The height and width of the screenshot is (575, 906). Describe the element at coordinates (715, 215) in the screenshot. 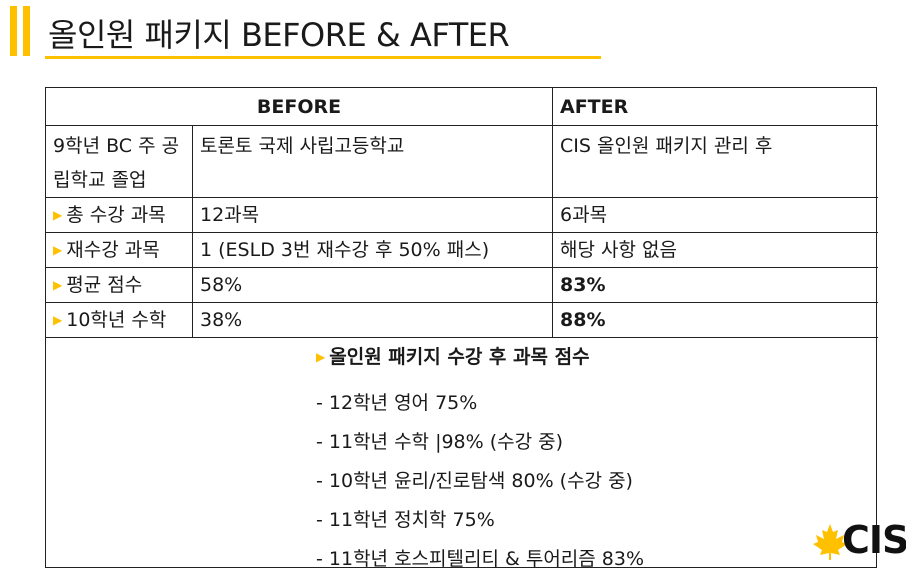

I see `row-after: 6과목` at that location.